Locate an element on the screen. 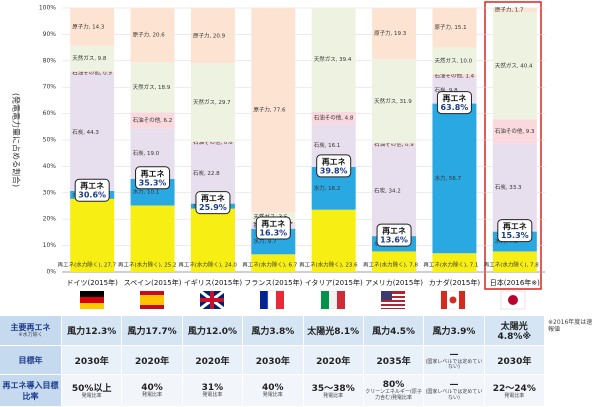 The width and height of the screenshot is (600, 407). table-cell: 2020年 is located at coordinates (333, 360).